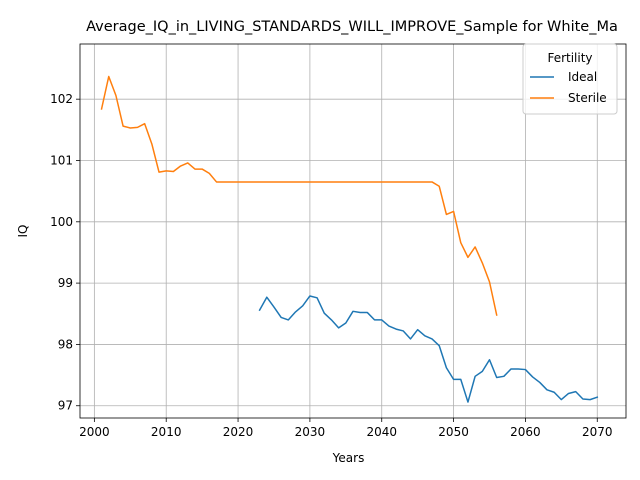 The height and width of the screenshot is (480, 640). Describe the element at coordinates (310, 432) in the screenshot. I see `x-tick-label-2030: 2030` at that location.